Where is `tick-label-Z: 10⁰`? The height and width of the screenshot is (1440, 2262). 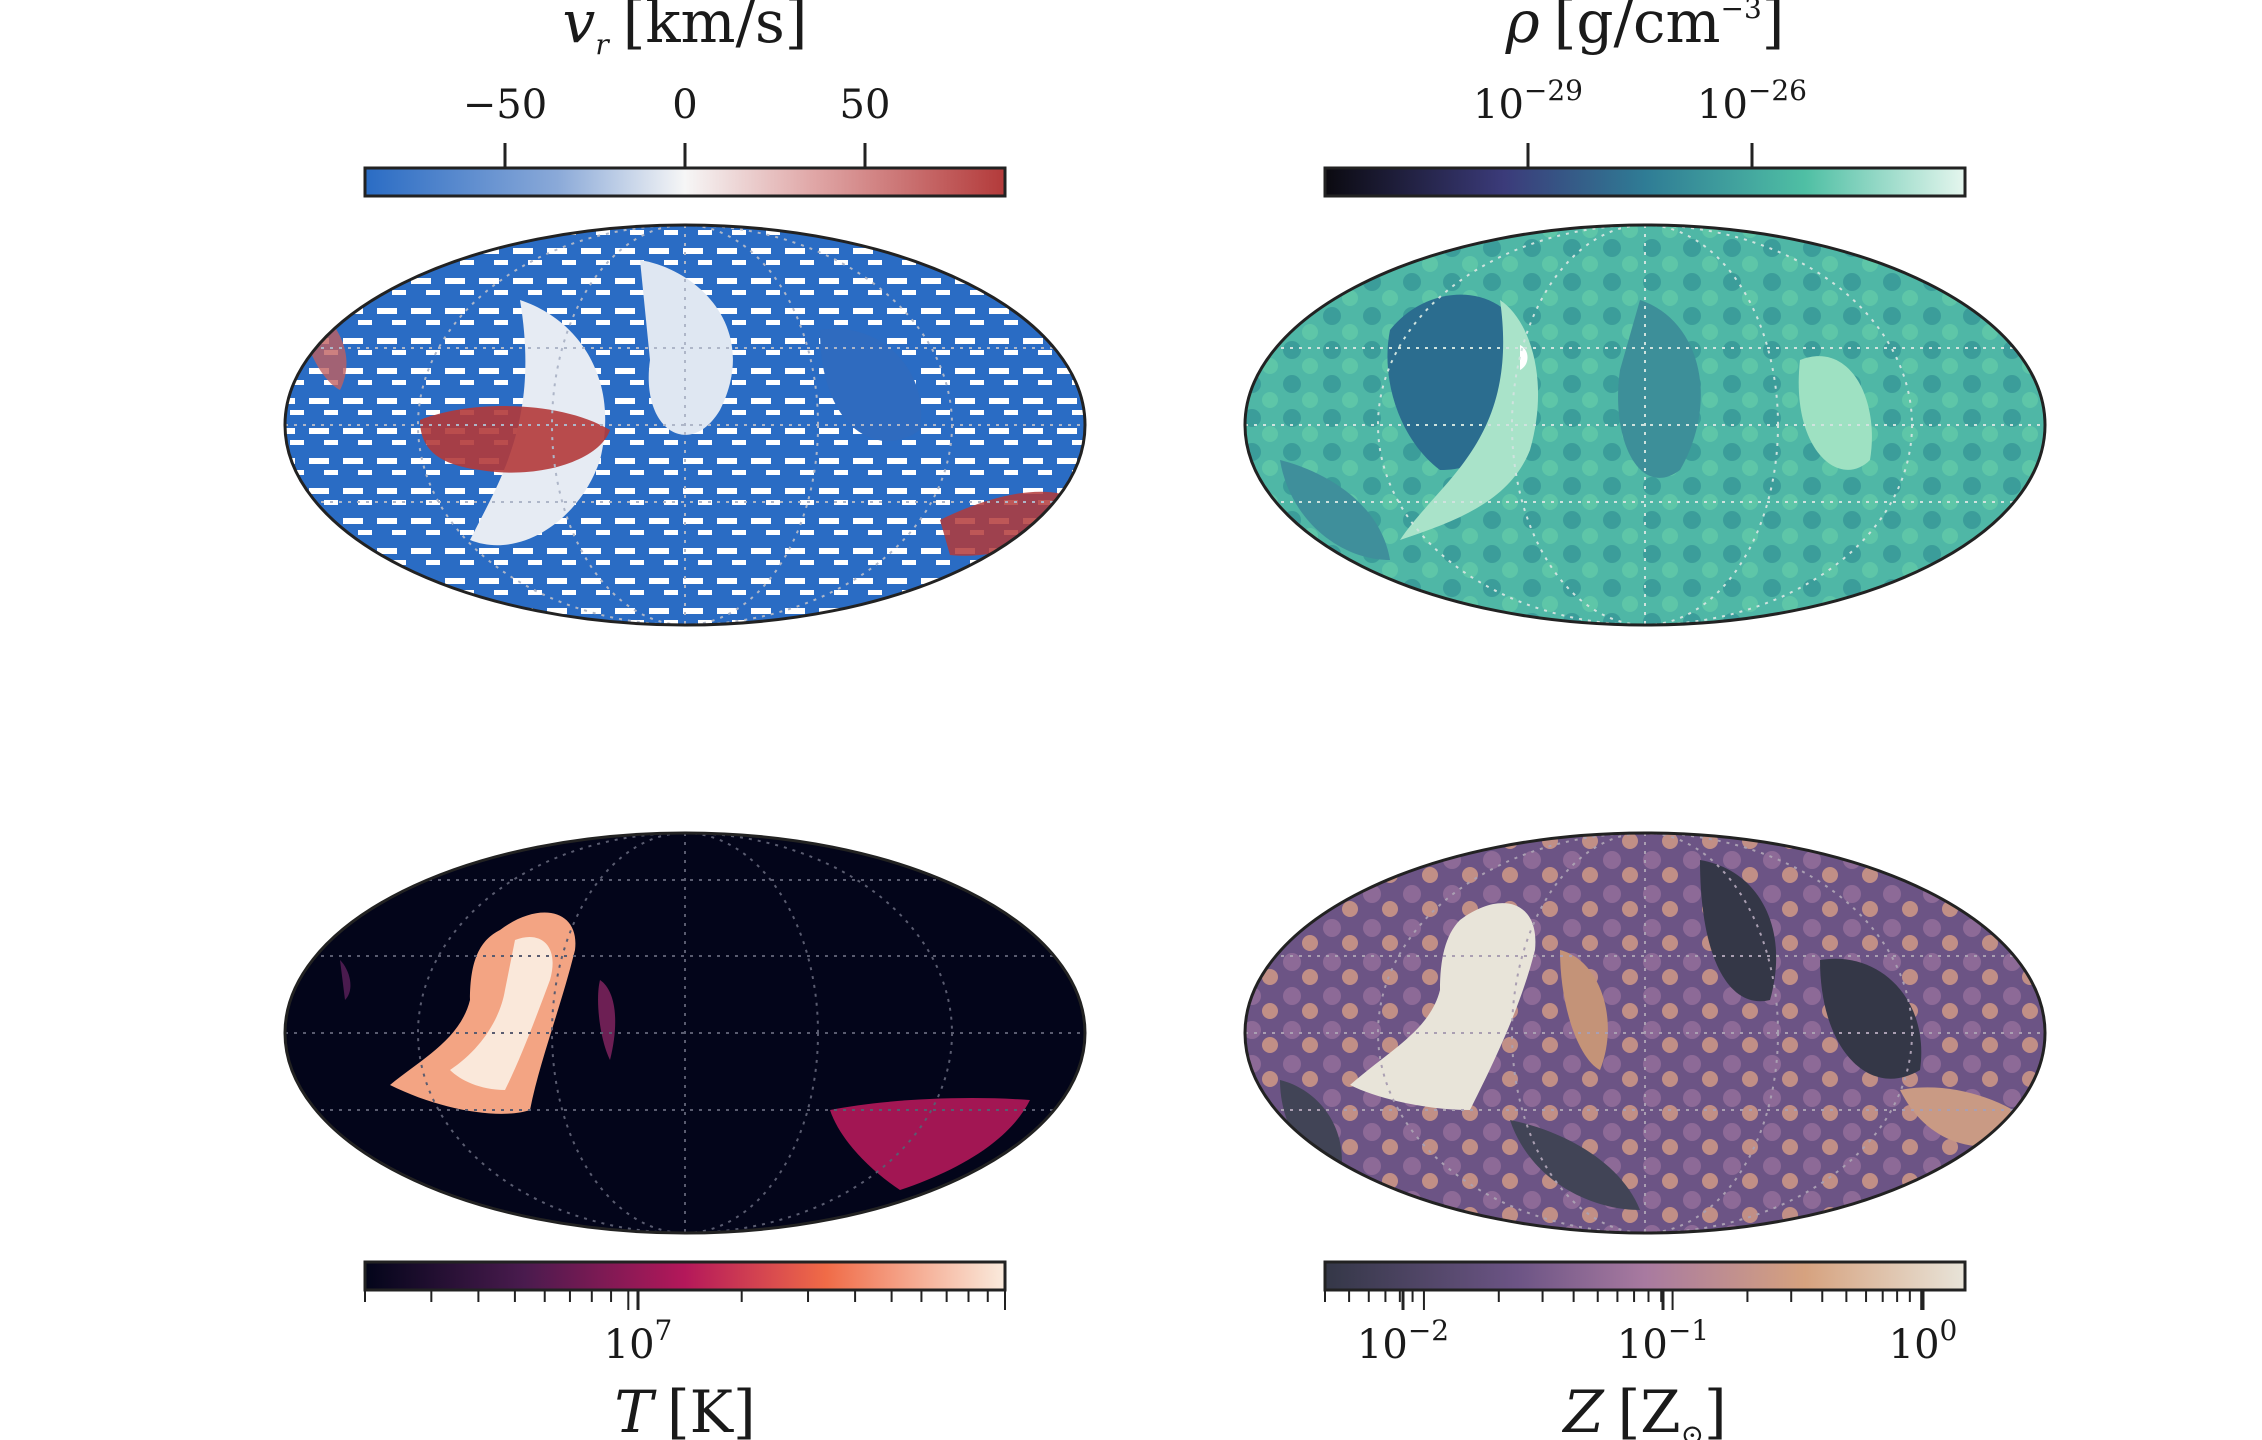 tick-label-Z: 10⁰ is located at coordinates (1923, 1341).